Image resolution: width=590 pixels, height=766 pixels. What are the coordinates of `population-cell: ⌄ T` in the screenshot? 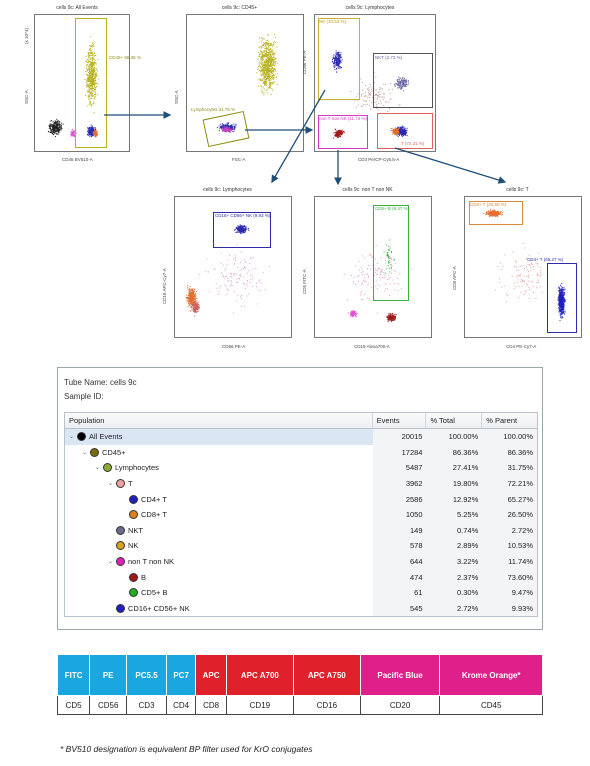 It's located at (219, 484).